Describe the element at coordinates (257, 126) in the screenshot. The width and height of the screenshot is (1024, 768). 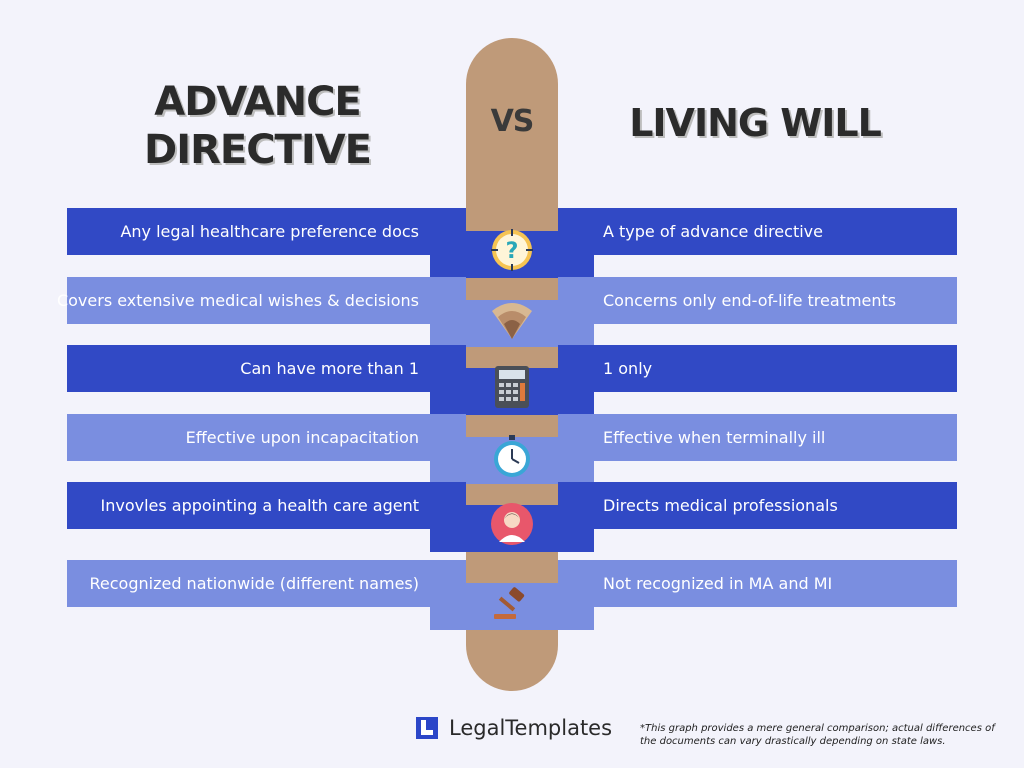
I see `left-title: ADVANCE DIRECTIVE` at that location.